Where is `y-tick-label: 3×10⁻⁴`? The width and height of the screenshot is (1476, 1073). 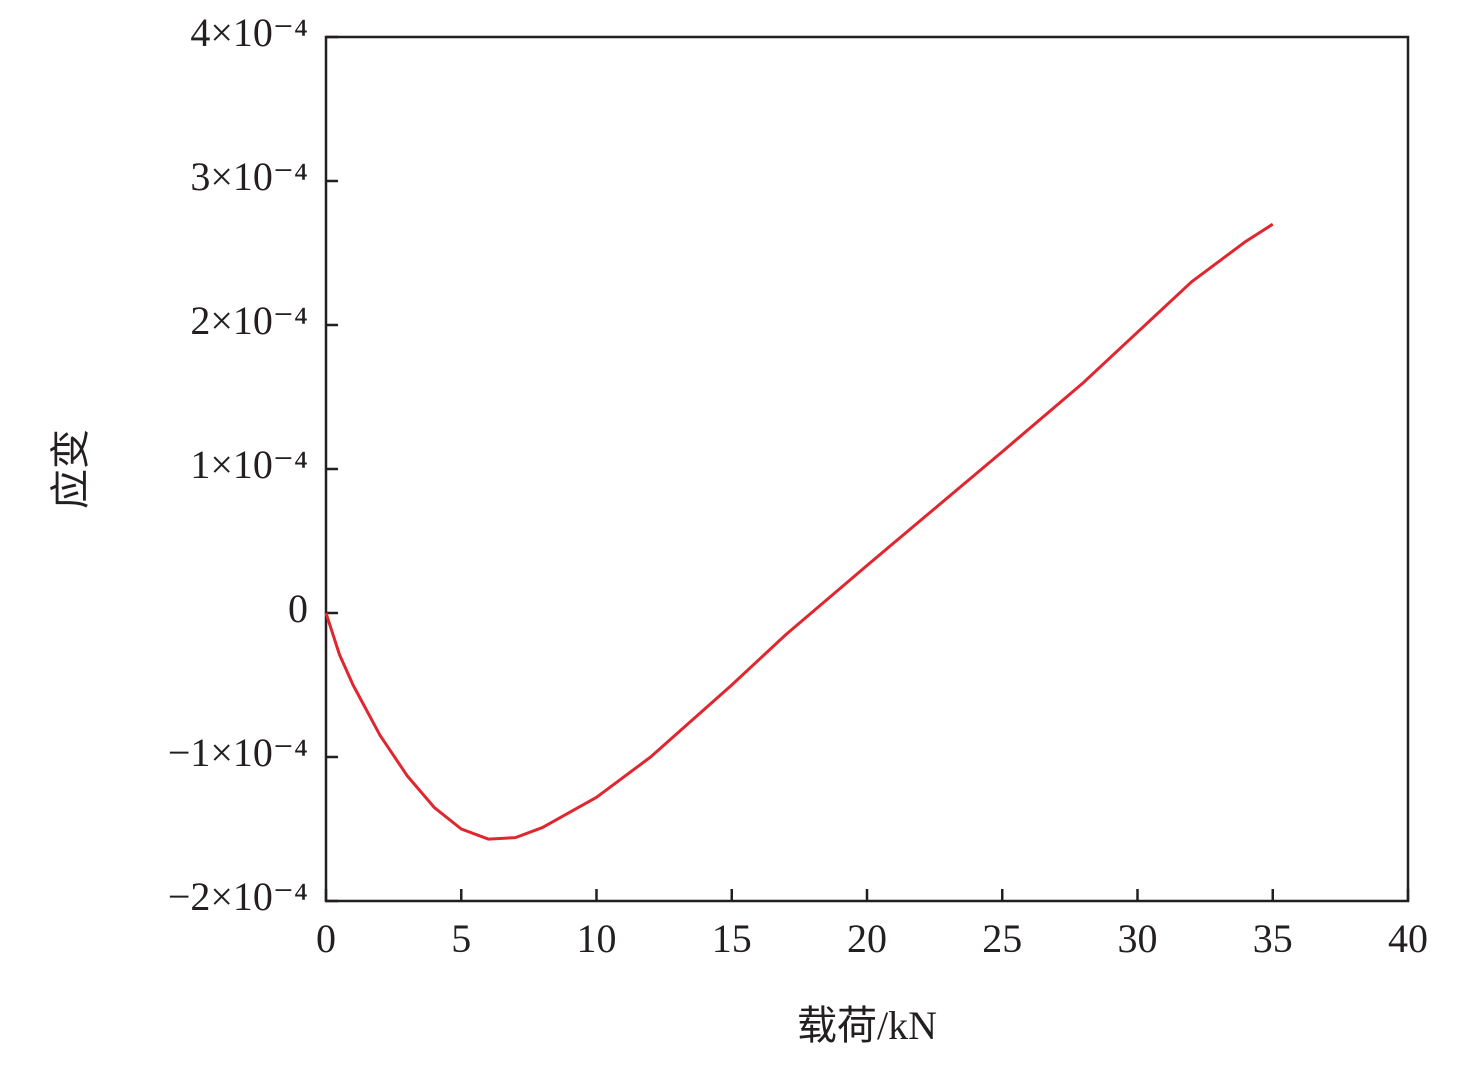 y-tick-label: 3×10⁻⁴ is located at coordinates (249, 176).